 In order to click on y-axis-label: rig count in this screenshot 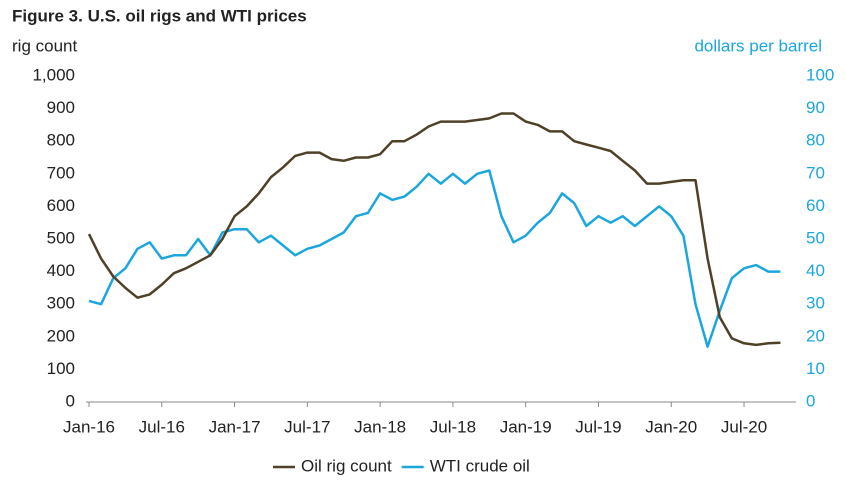, I will do `click(44, 45)`.